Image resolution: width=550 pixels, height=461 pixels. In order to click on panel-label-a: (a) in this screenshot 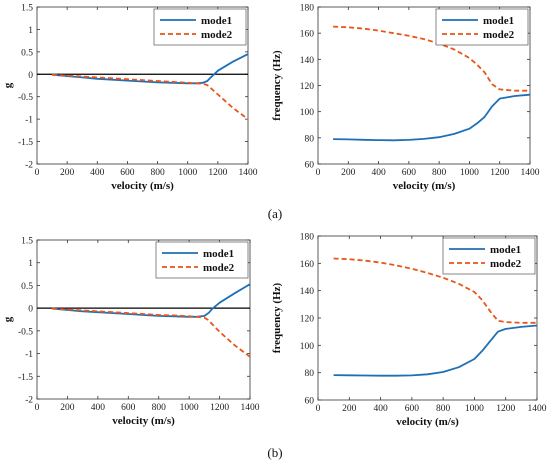, I will do `click(275, 213)`.